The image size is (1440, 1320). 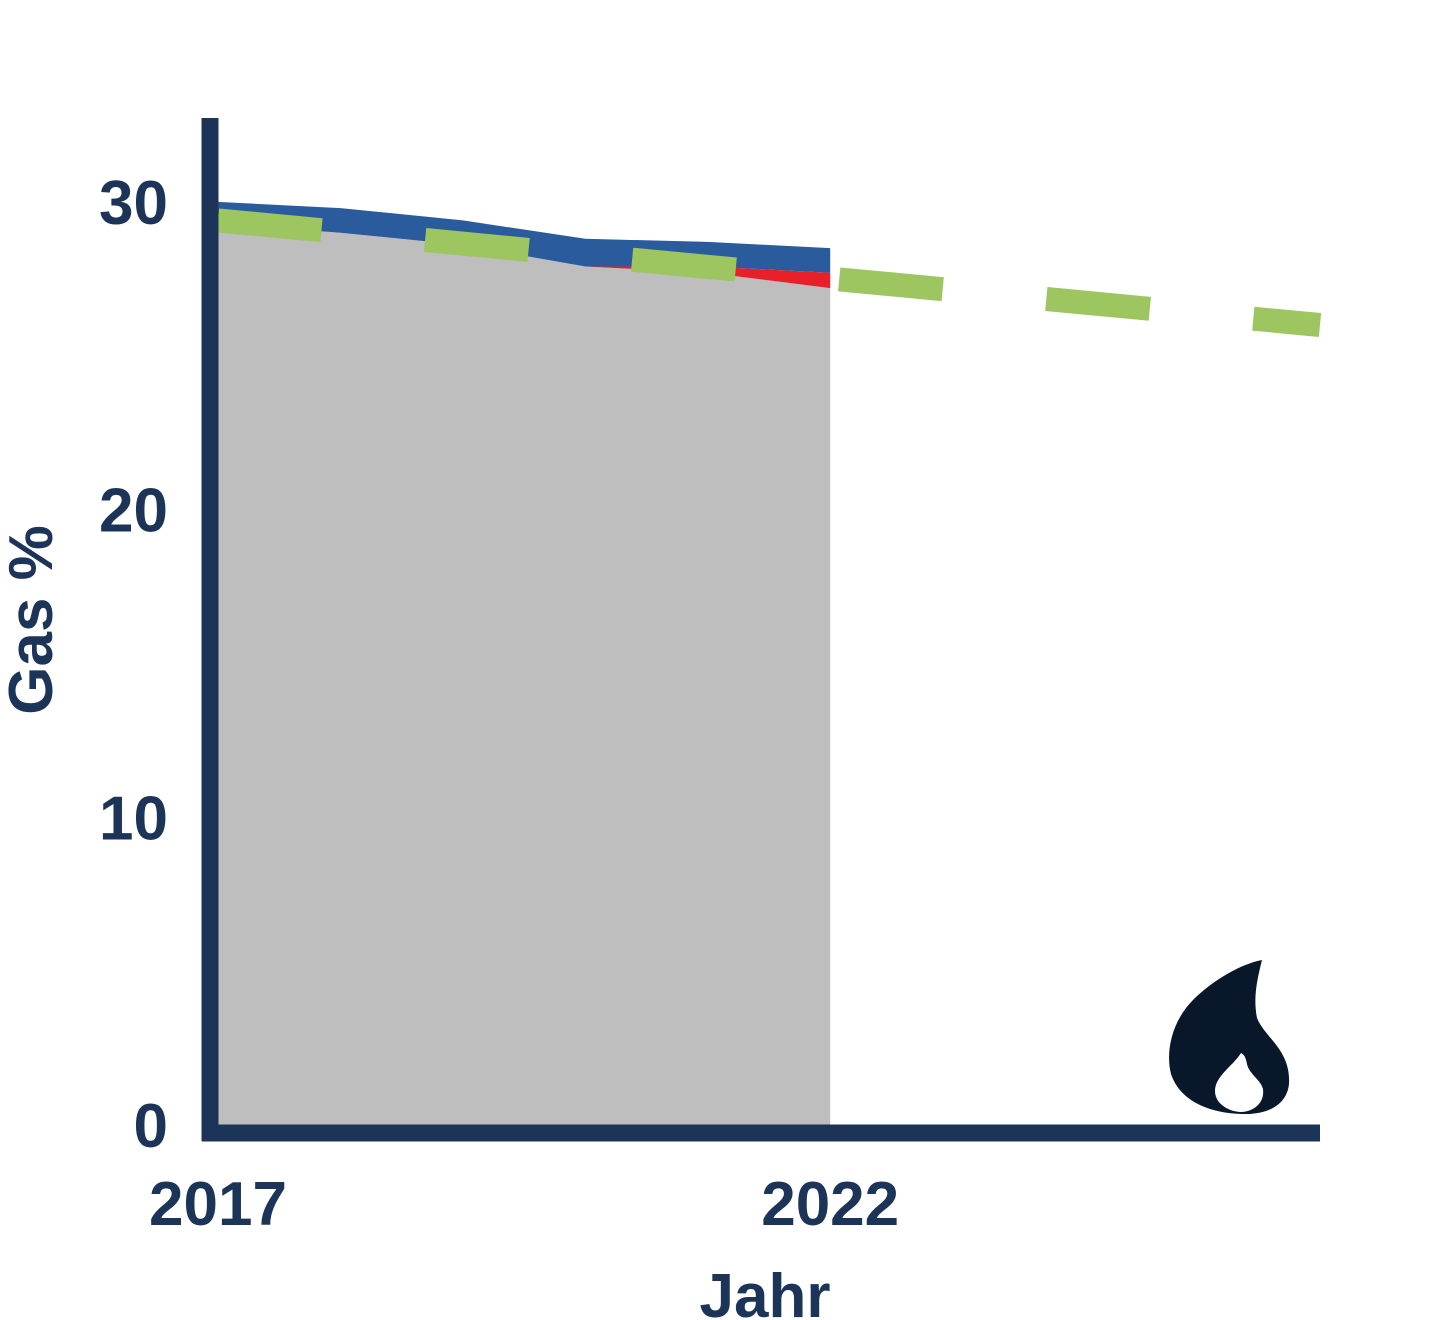 I want to click on x-tick-label-2022: 2022, so click(x=830, y=1204).